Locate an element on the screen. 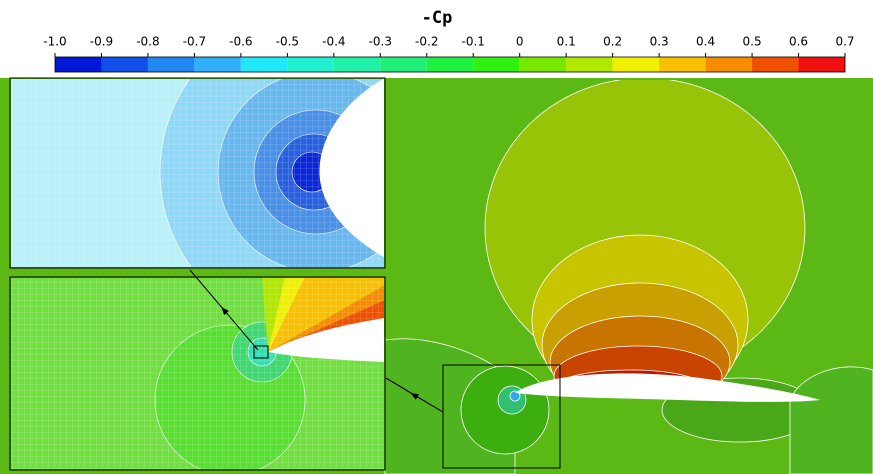 The image size is (873, 474). arrow is located at coordinates (224, 310).